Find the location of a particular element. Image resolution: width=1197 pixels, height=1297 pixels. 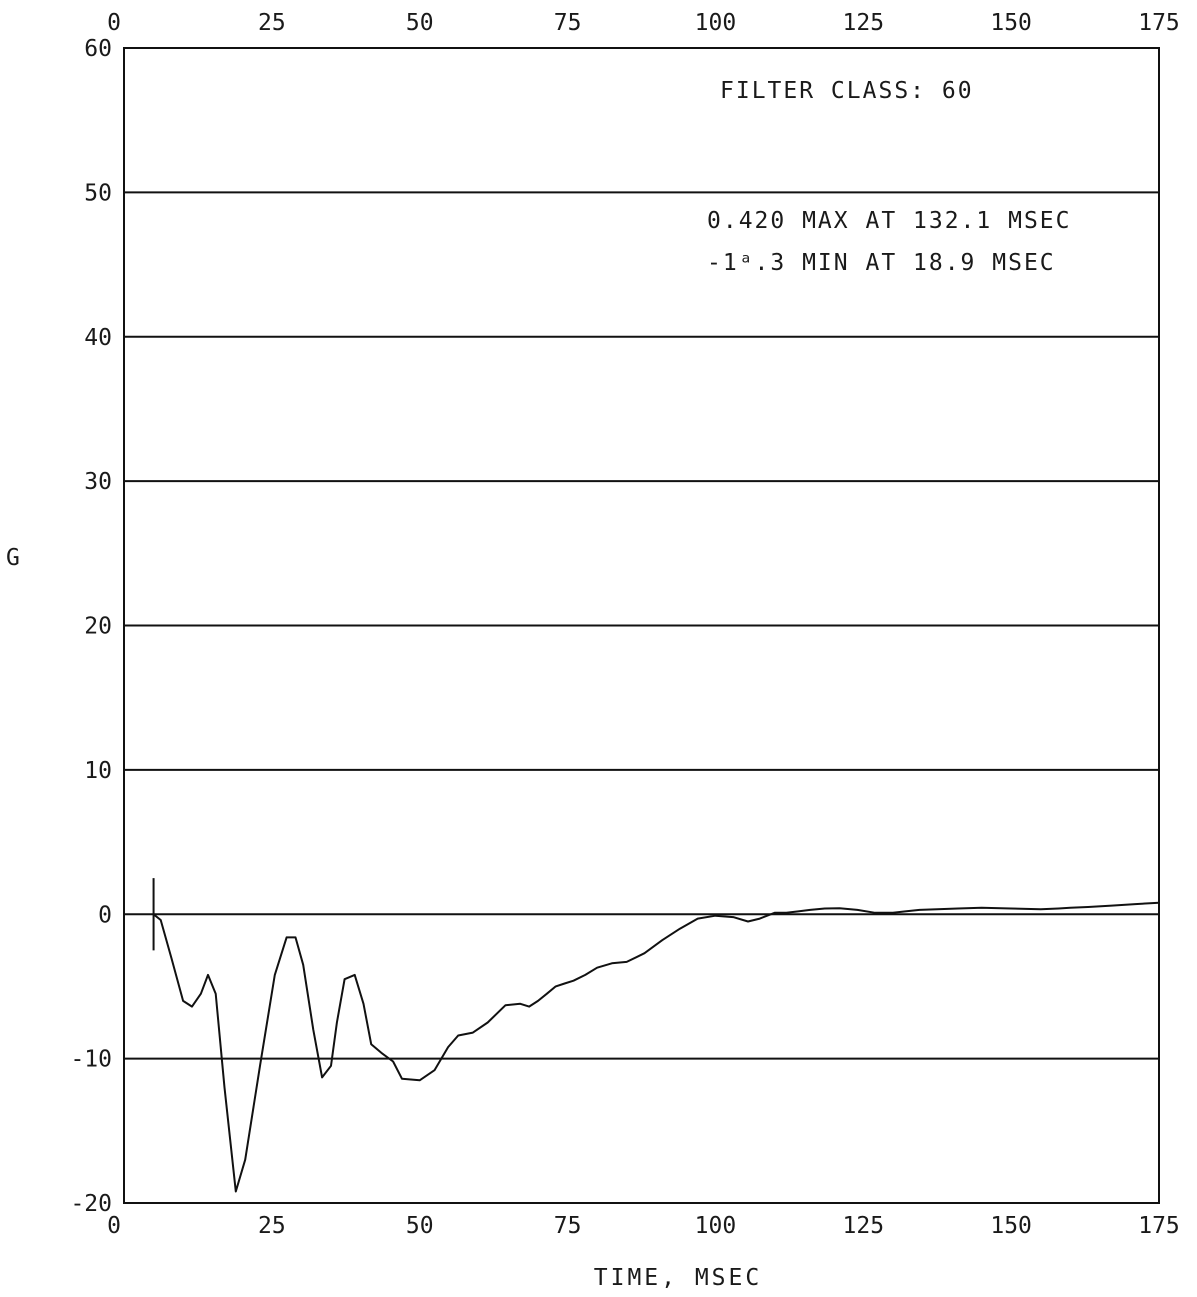

x-axis-label: TIME, MSEC is located at coordinates (678, 1278).